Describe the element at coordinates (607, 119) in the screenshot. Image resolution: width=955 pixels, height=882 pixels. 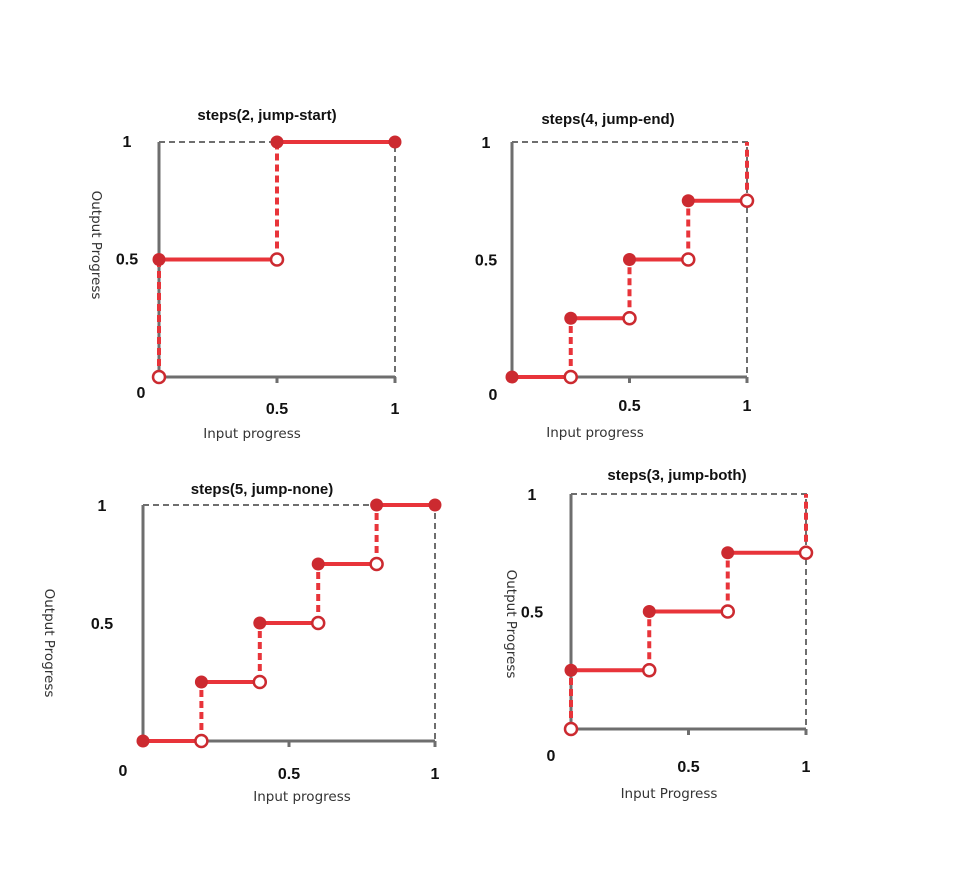
I see `chart-title: steps(4, jump-end)` at that location.